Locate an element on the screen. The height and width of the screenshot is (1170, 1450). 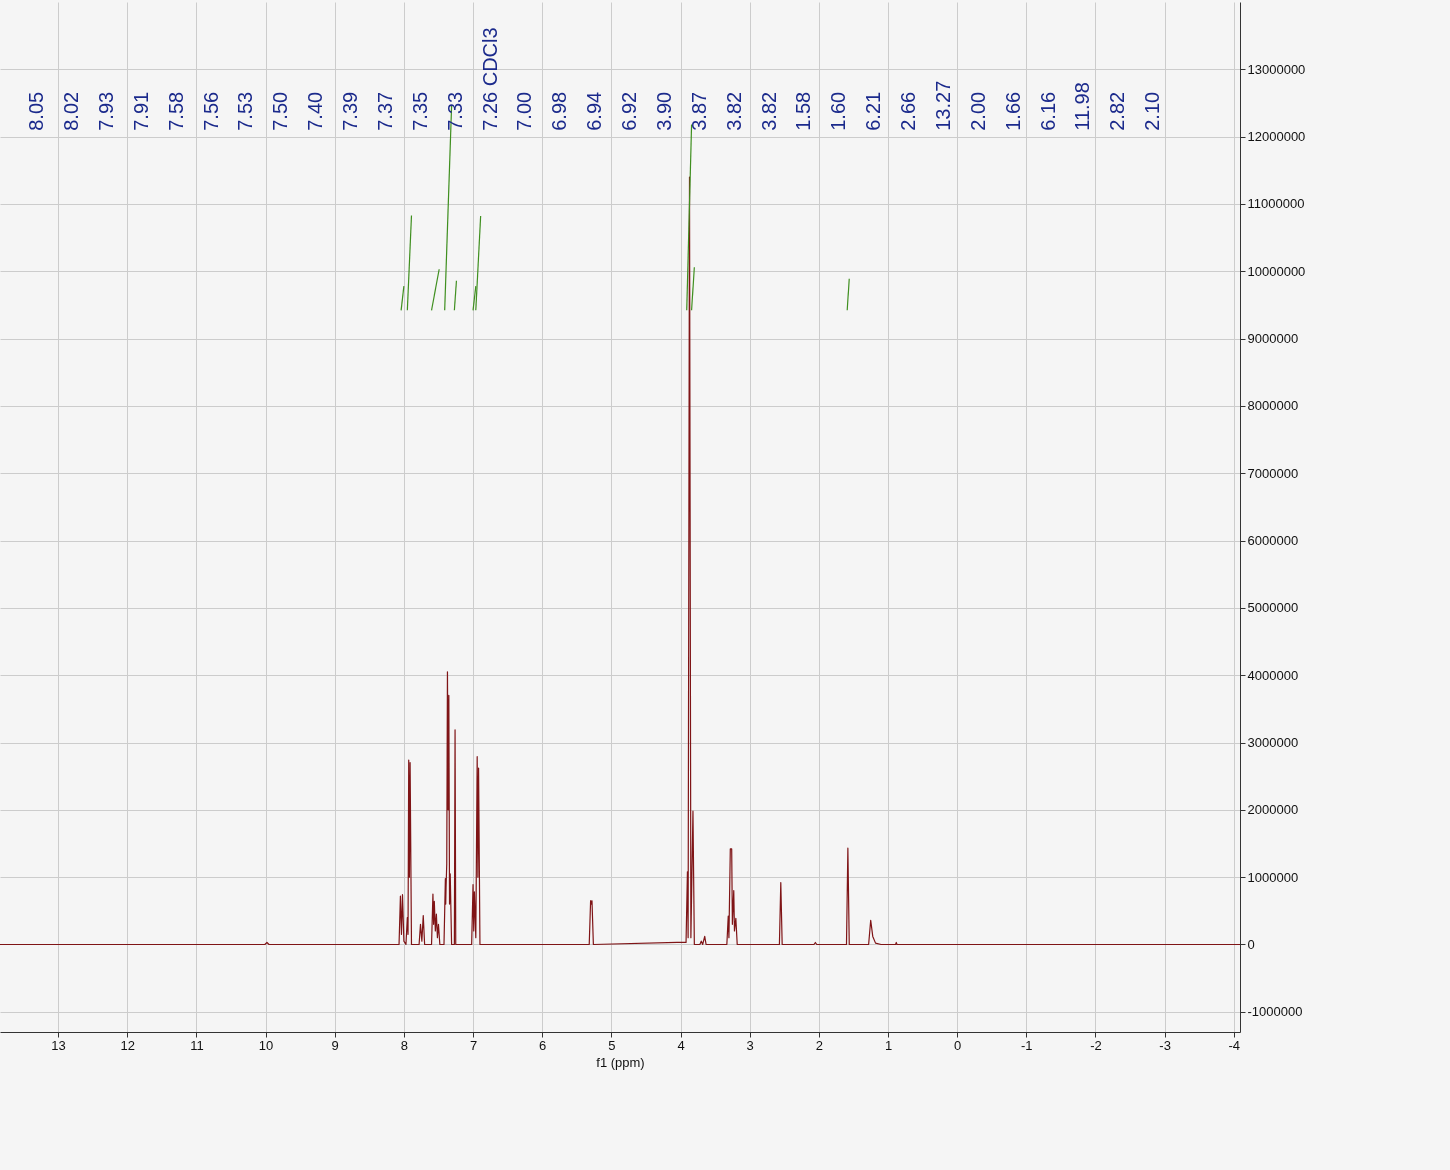
annotation: 8.05 is located at coordinates (36, 111).